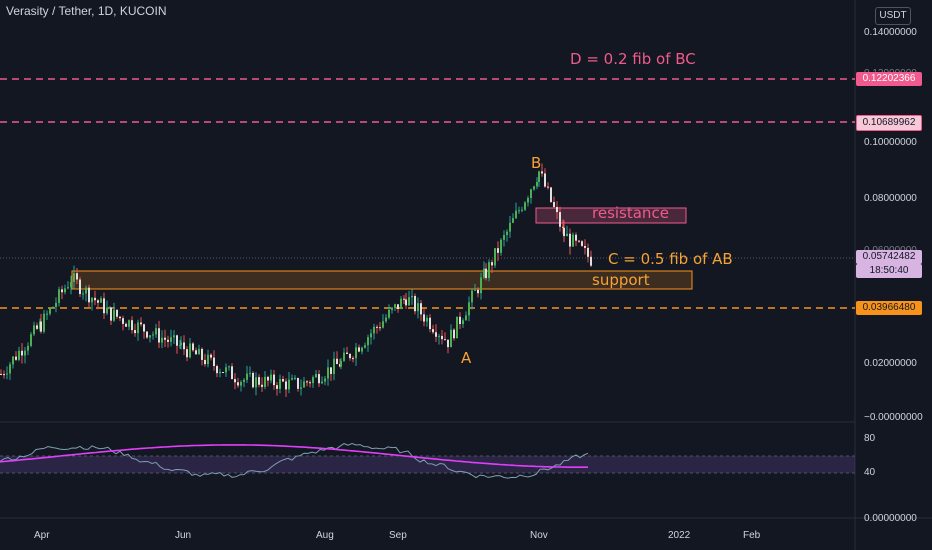 Image resolution: width=932 pixels, height=550 pixels. Describe the element at coordinates (889, 308) in the screenshot. I see `support-level-badge: 0.03966480` at that location.